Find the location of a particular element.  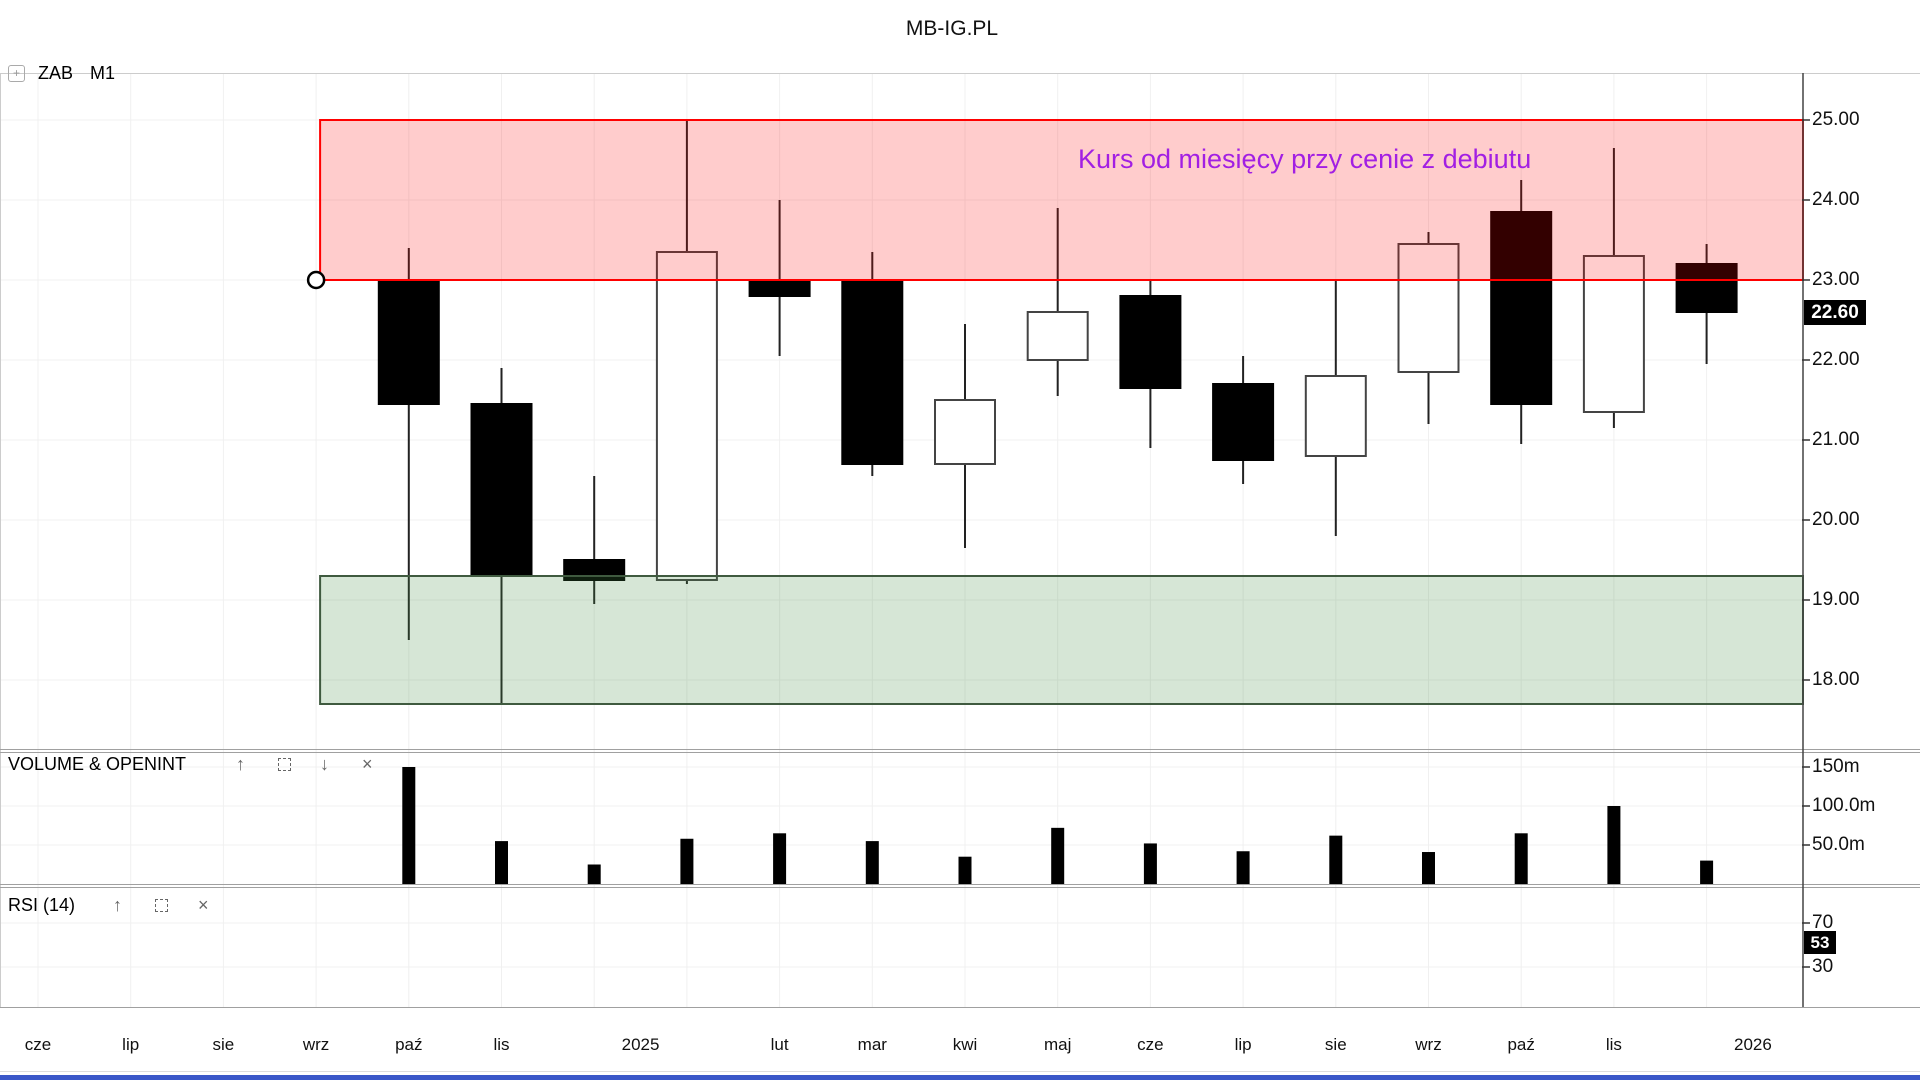

price-tick-label: 20.00 is located at coordinates (1836, 519).